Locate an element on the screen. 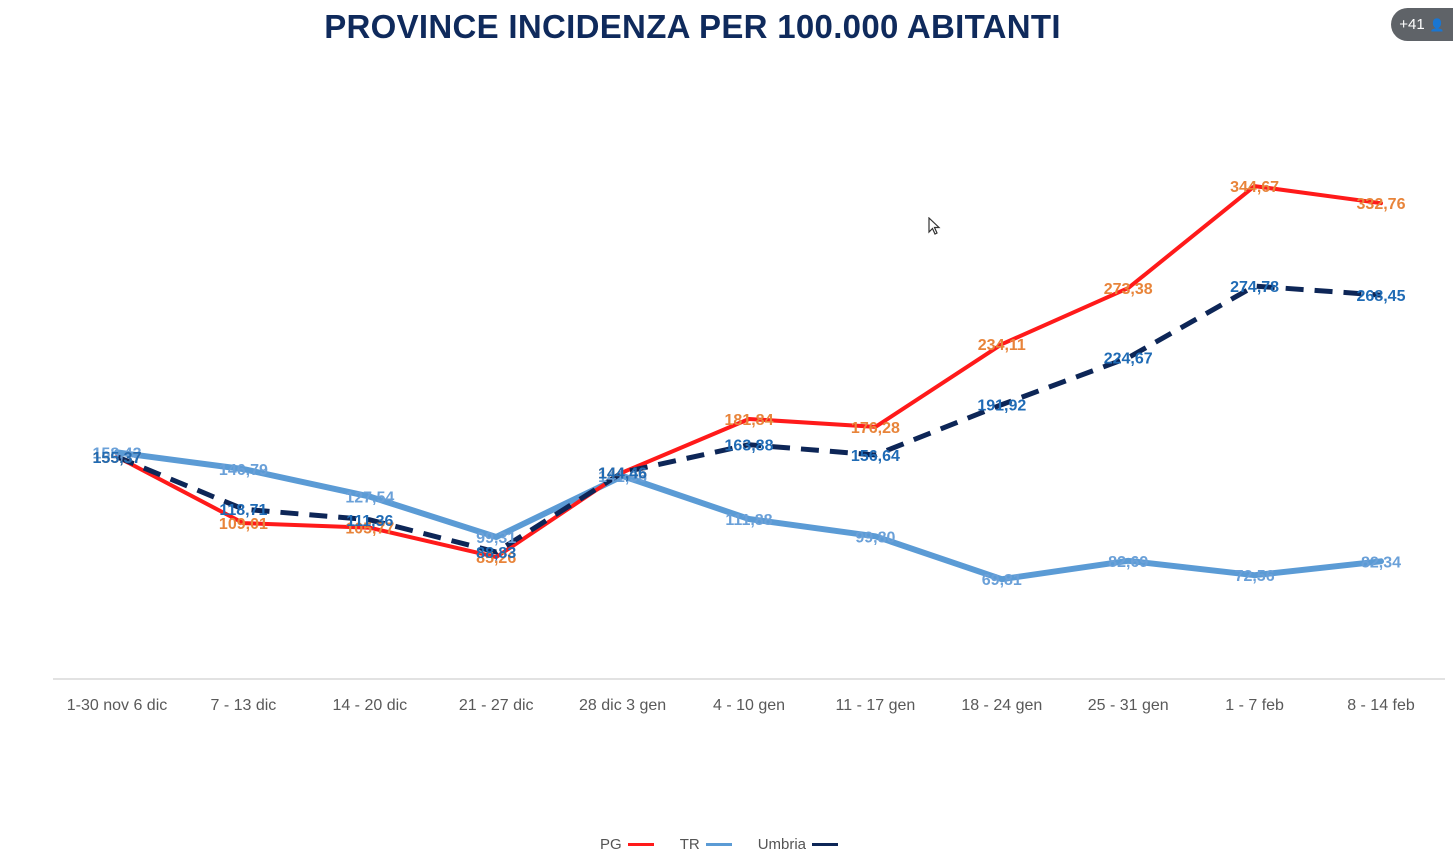 The width and height of the screenshot is (1453, 853). data-label-umbria: 156,64 is located at coordinates (875, 456).